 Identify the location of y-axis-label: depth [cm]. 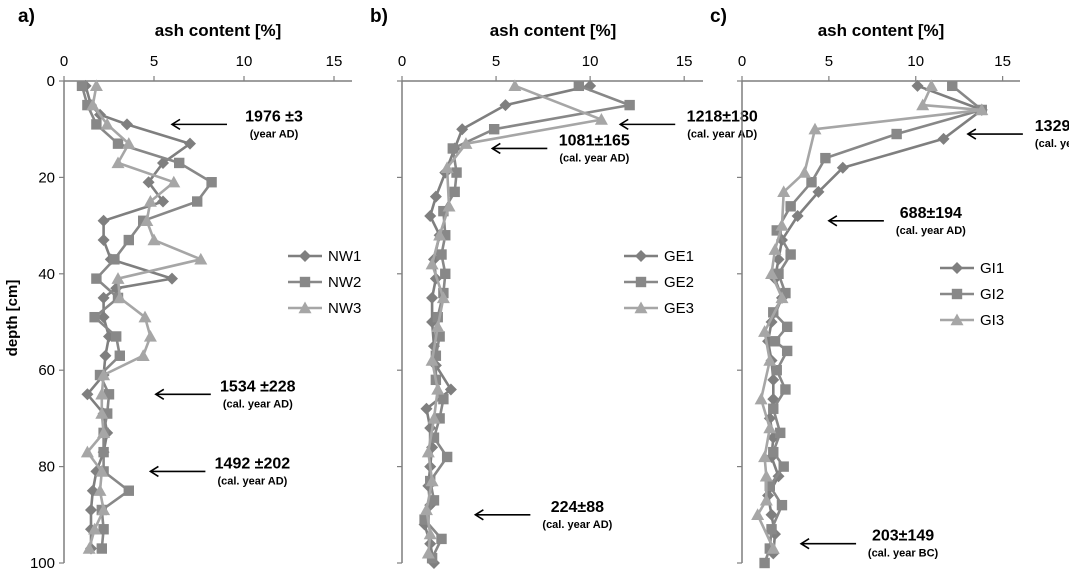
(12, 318).